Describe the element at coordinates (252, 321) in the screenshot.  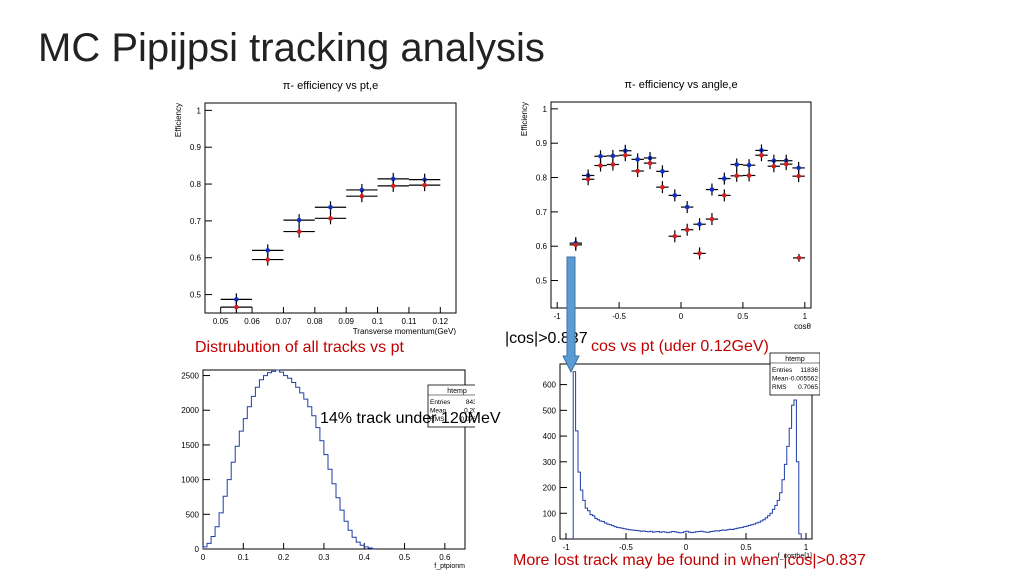
I see `x-tick-label: 0.06` at that location.